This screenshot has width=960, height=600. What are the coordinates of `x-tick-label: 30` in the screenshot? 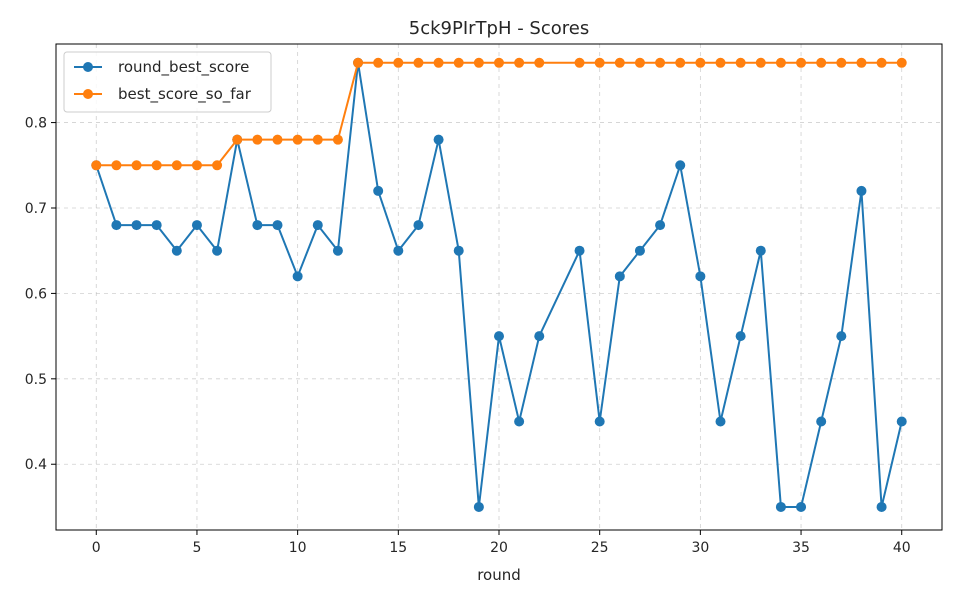 It's located at (700, 548).